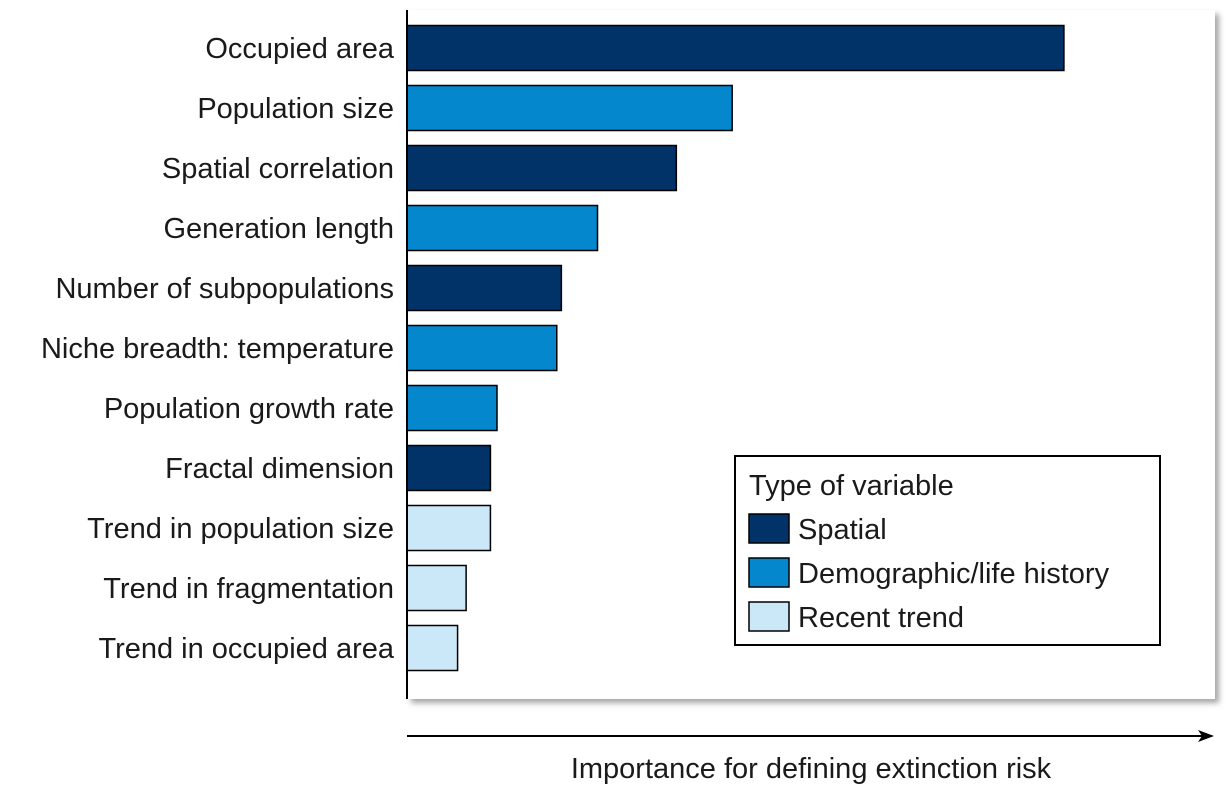  What do you see at coordinates (449, 468) in the screenshot?
I see `bar-fractal-dimension` at bounding box center [449, 468].